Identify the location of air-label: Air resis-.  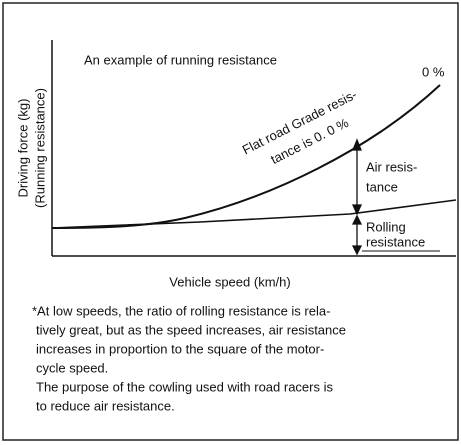
(391, 166).